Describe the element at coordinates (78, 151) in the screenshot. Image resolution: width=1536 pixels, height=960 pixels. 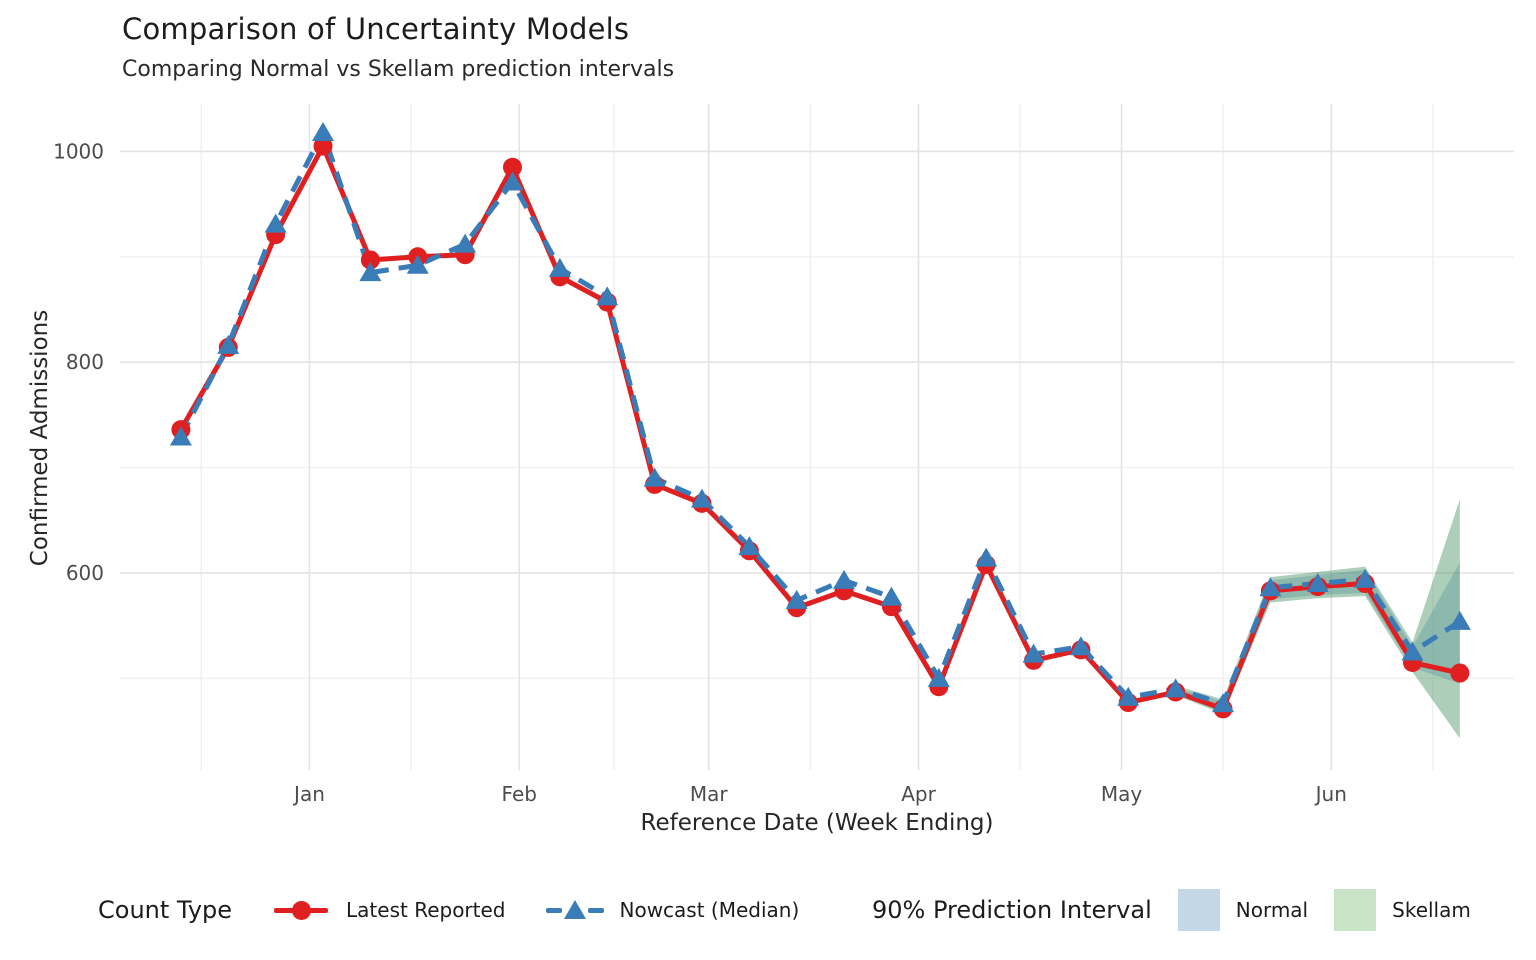
I see `y-tick-label: 1000` at that location.